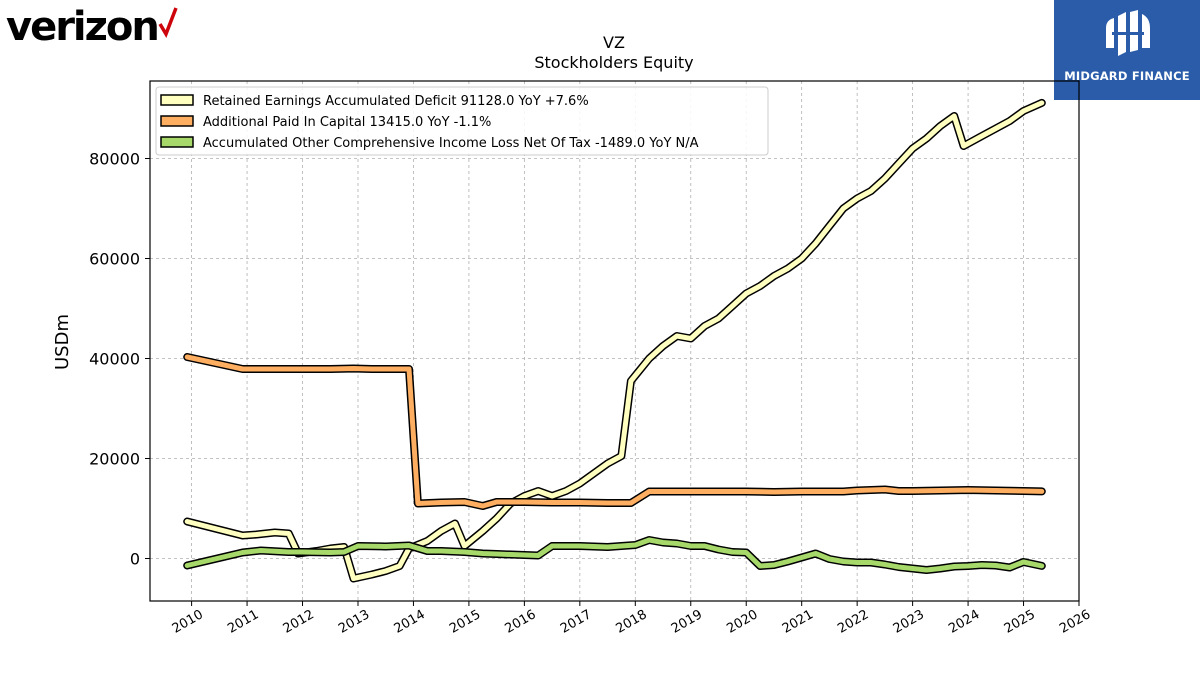 This screenshot has width=1200, height=675. I want to click on midgard-finance-logo: MIDGARD FINANCE, so click(1127, 50).